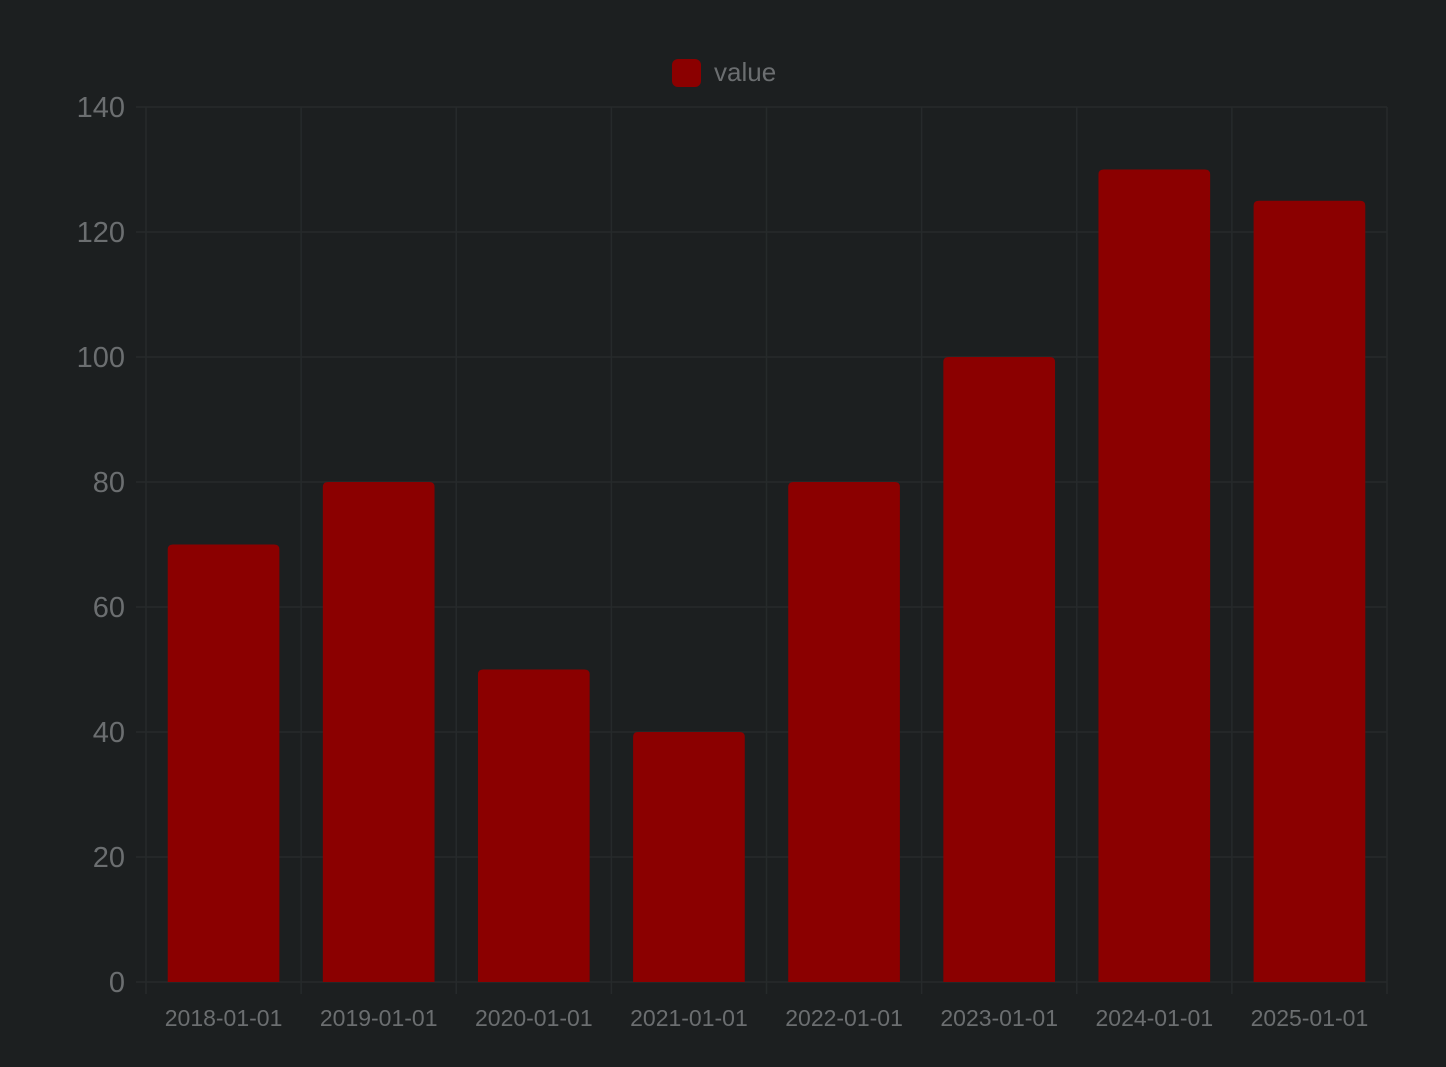 This screenshot has width=1446, height=1067. What do you see at coordinates (224, 1018) in the screenshot?
I see `x-tick-label: 2018-01-01` at bounding box center [224, 1018].